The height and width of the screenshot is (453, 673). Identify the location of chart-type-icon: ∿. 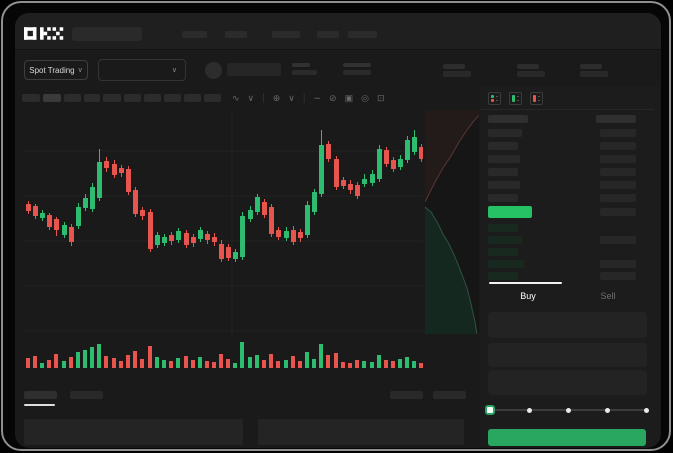
(236, 97).